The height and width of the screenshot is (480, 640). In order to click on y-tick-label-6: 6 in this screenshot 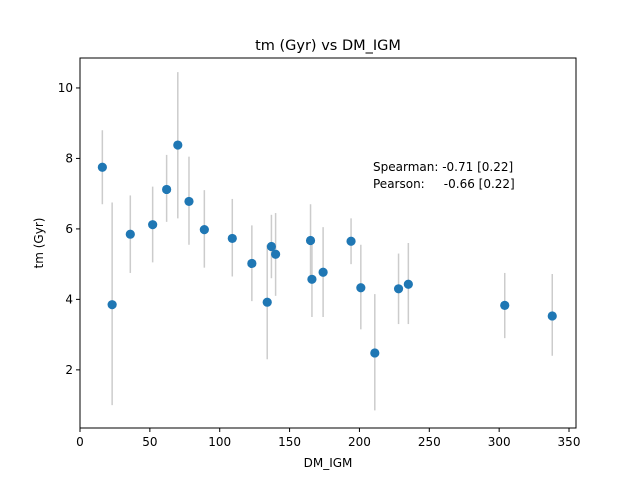, I will do `click(69, 229)`.